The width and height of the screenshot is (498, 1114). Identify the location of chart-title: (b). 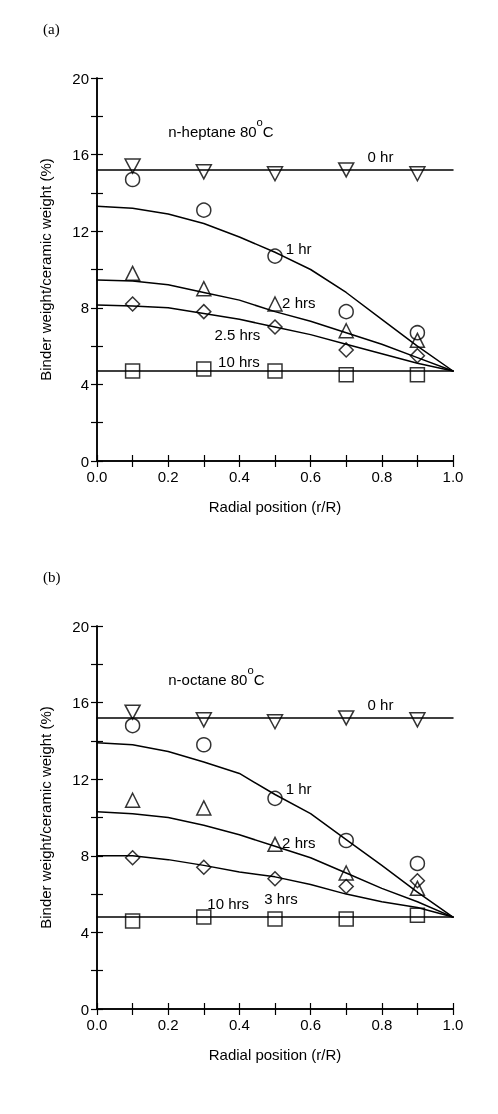
(52, 577).